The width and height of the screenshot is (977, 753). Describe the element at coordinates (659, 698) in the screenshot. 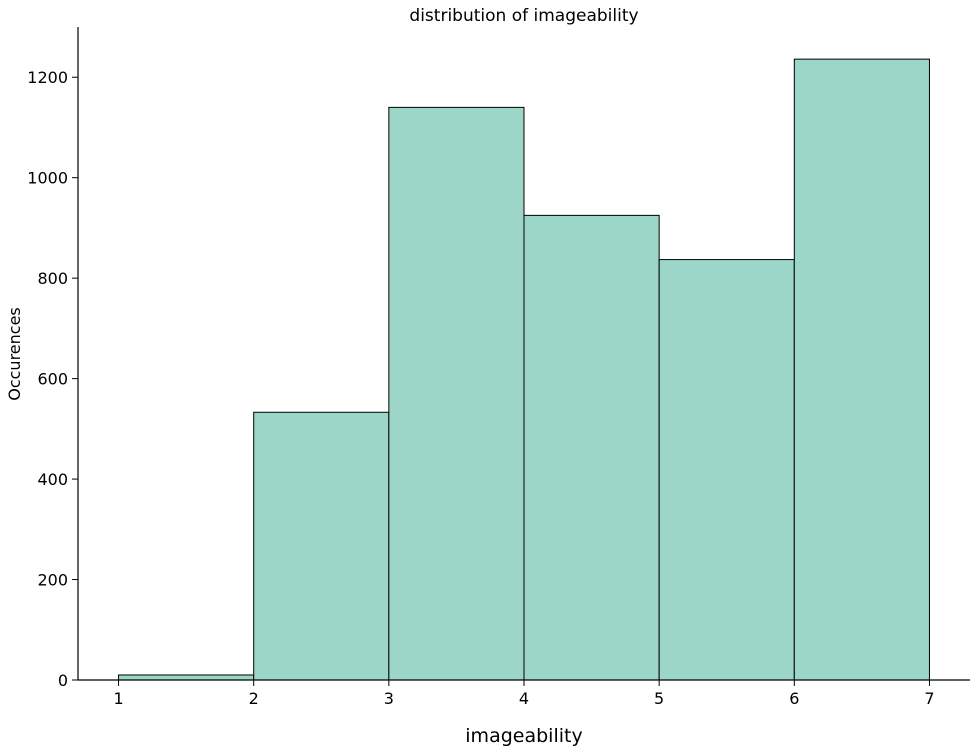

I see `x-tick-label-5: 5` at that location.